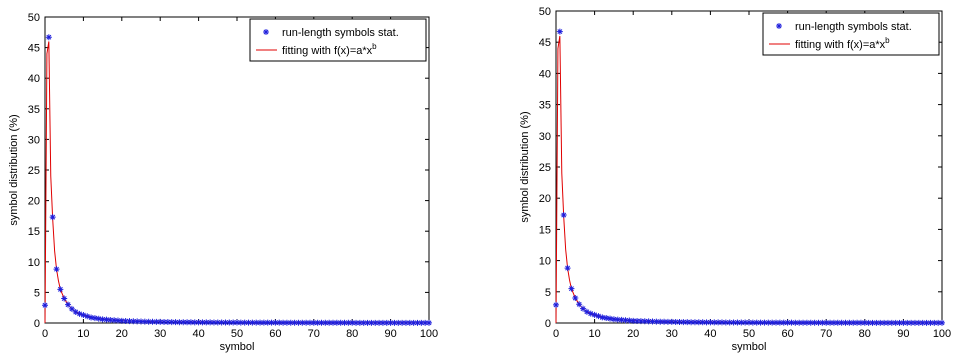  Describe the element at coordinates (34, 202) in the screenshot. I see `y-tick-label: 20` at that location.